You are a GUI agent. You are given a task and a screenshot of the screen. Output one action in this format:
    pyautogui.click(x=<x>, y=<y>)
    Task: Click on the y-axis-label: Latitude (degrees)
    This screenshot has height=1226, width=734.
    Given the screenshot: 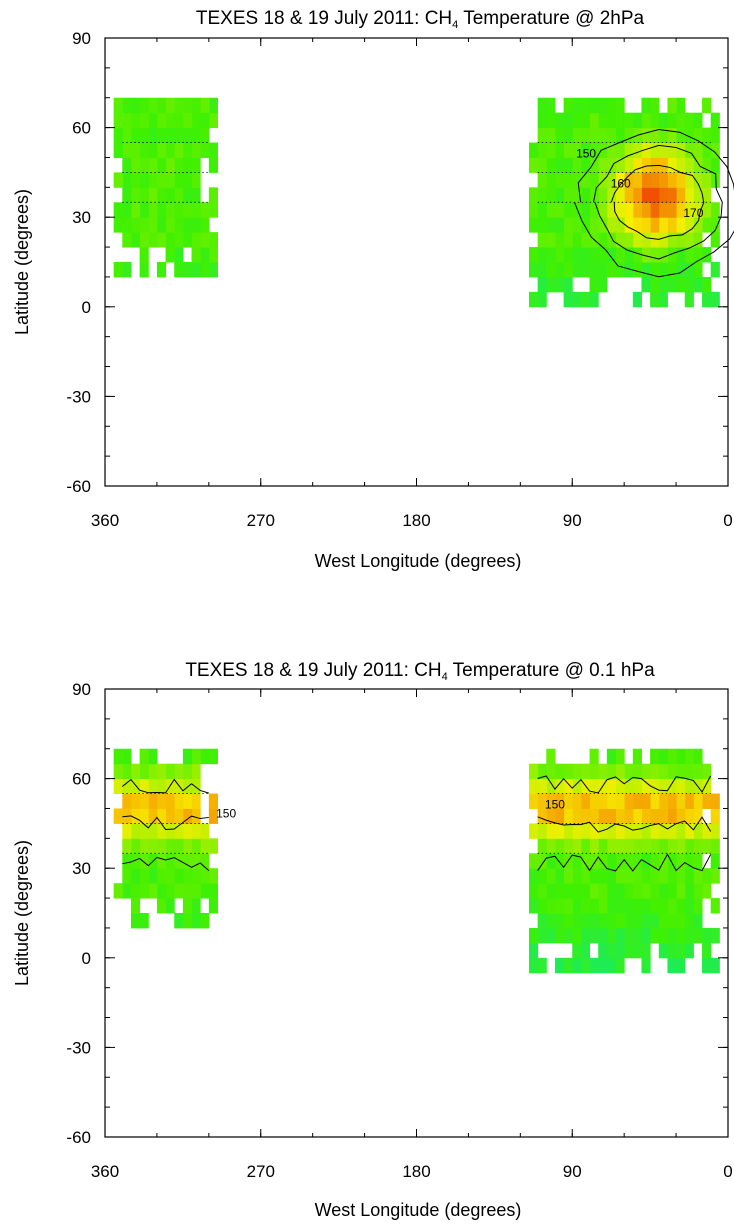 What is the action you would take?
    pyautogui.click(x=22, y=262)
    